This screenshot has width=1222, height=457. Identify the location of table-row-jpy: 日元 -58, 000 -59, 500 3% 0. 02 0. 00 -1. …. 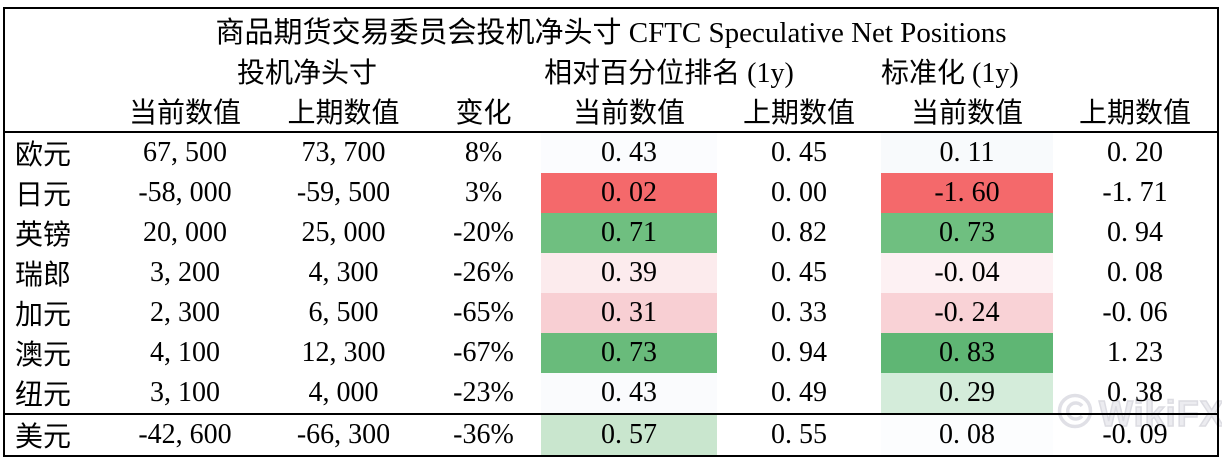
(611, 193).